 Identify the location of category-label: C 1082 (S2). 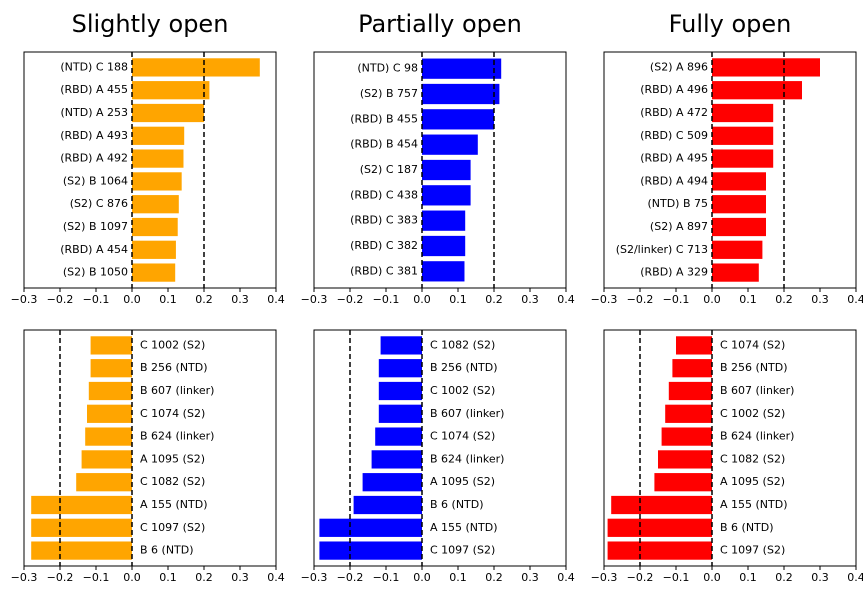
(462, 344).